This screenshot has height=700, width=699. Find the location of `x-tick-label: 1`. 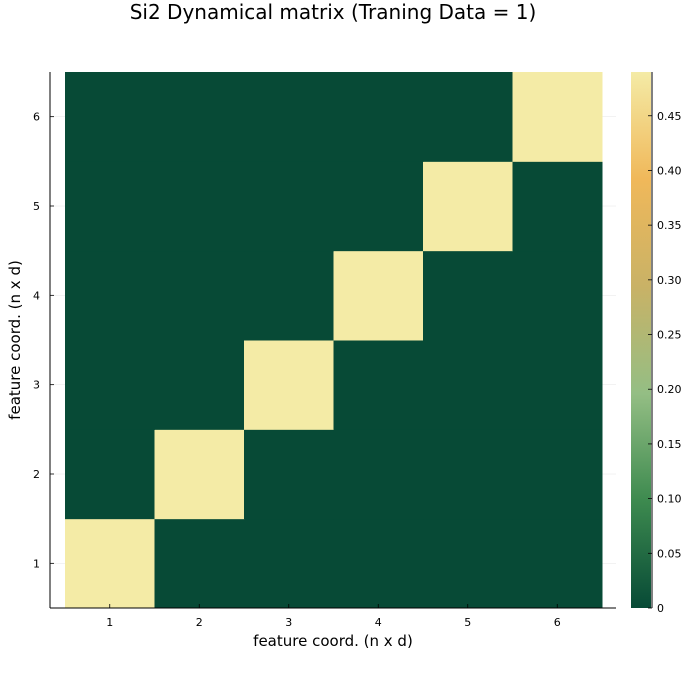

x-tick-label: 1 is located at coordinates (109, 622).